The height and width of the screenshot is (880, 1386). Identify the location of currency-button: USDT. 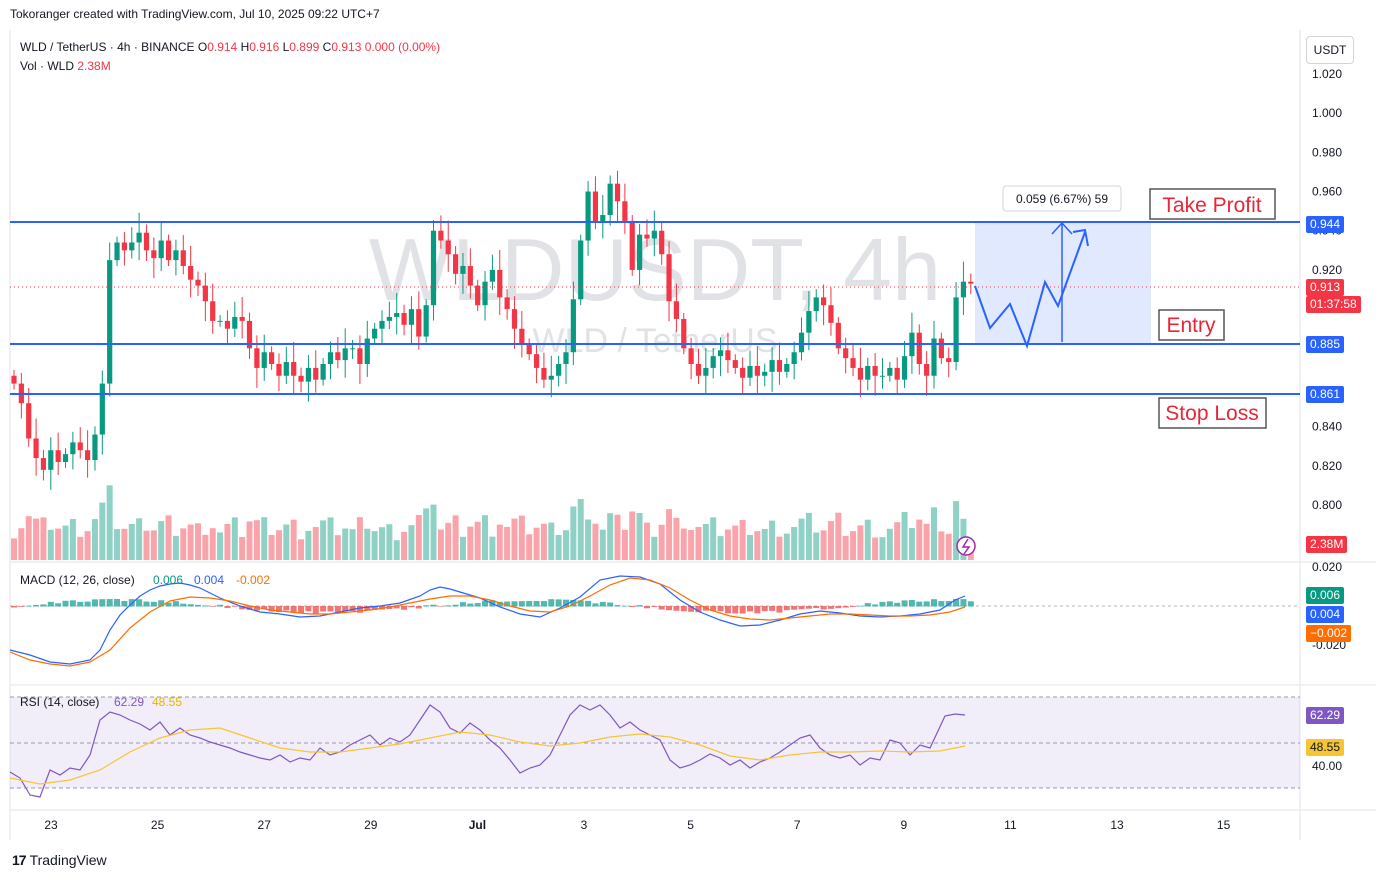
(1330, 50).